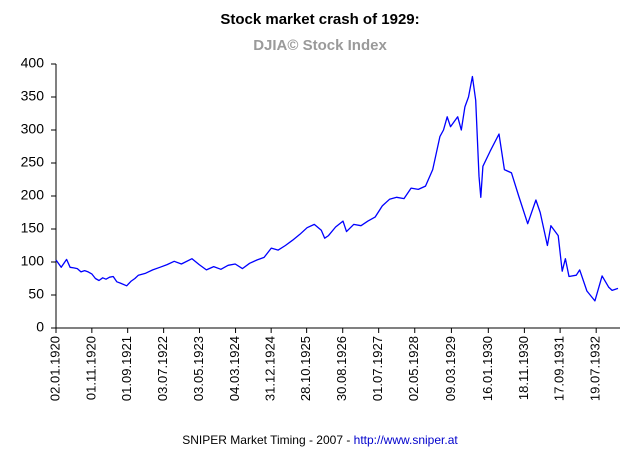 Image resolution: width=640 pixels, height=462 pixels. Describe the element at coordinates (33, 129) in the screenshot. I see `y-tick-label: 300` at that location.